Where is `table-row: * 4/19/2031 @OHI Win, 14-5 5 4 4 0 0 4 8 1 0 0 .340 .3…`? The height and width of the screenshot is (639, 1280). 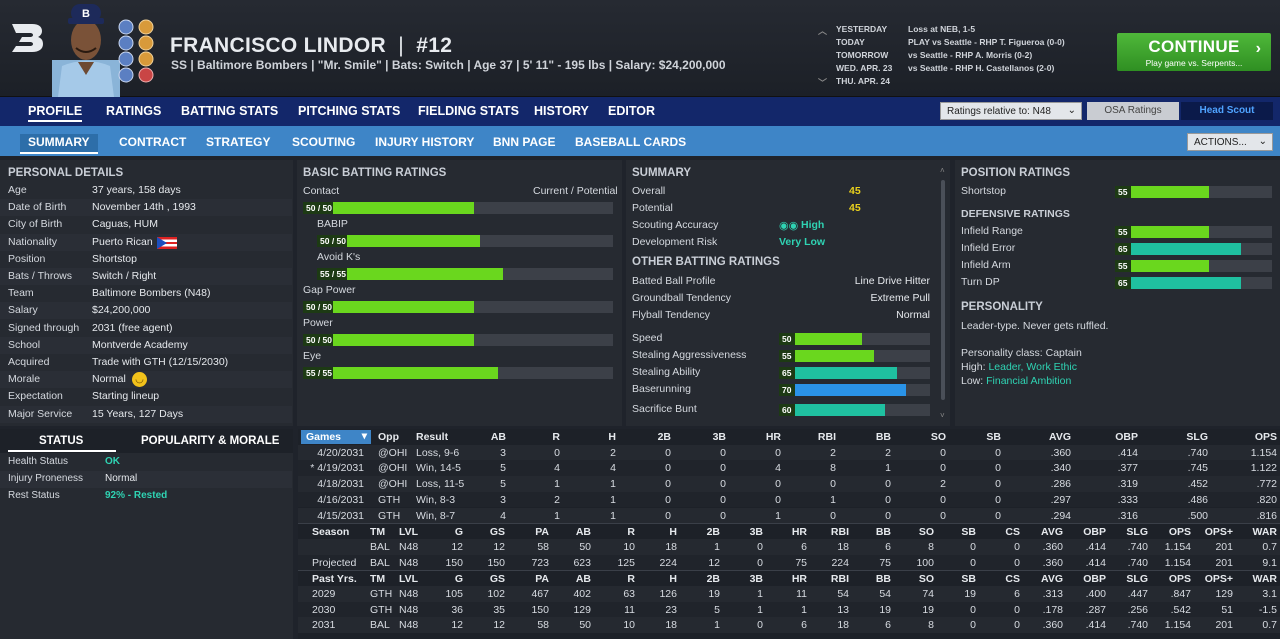 table-row: * 4/19/2031 @OHI Win, 14-5 5 4 4 0 0 4 8 1 0 0 .340 .3… is located at coordinates (789, 468).